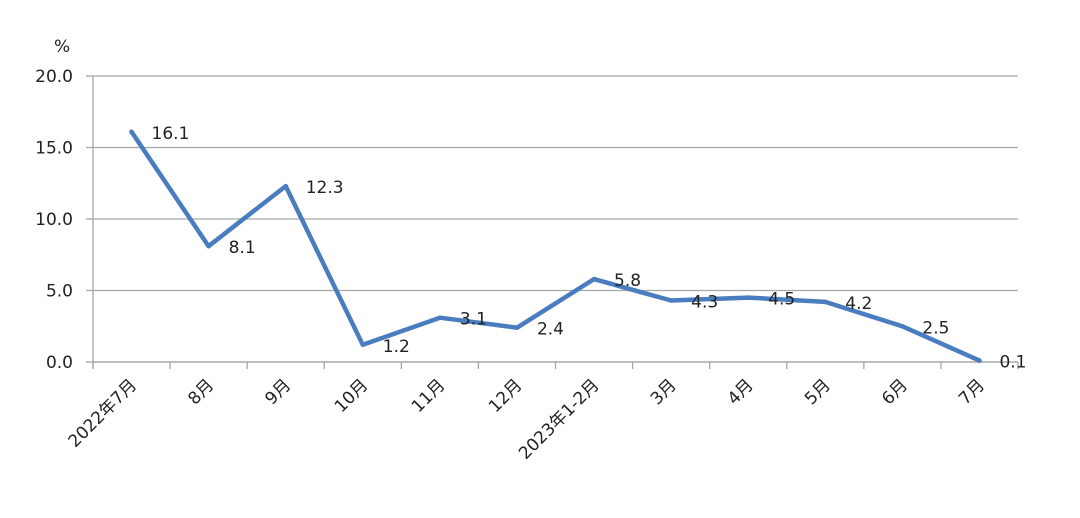  Describe the element at coordinates (741, 392) in the screenshot. I see `x-tick-label: 4月` at that location.